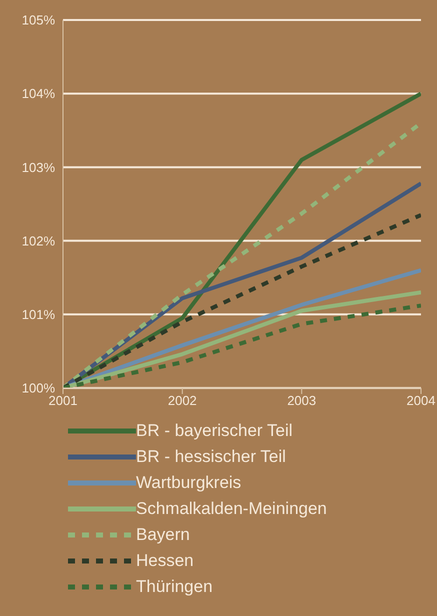  I want to click on x-tick-label: 2001, so click(63, 400).